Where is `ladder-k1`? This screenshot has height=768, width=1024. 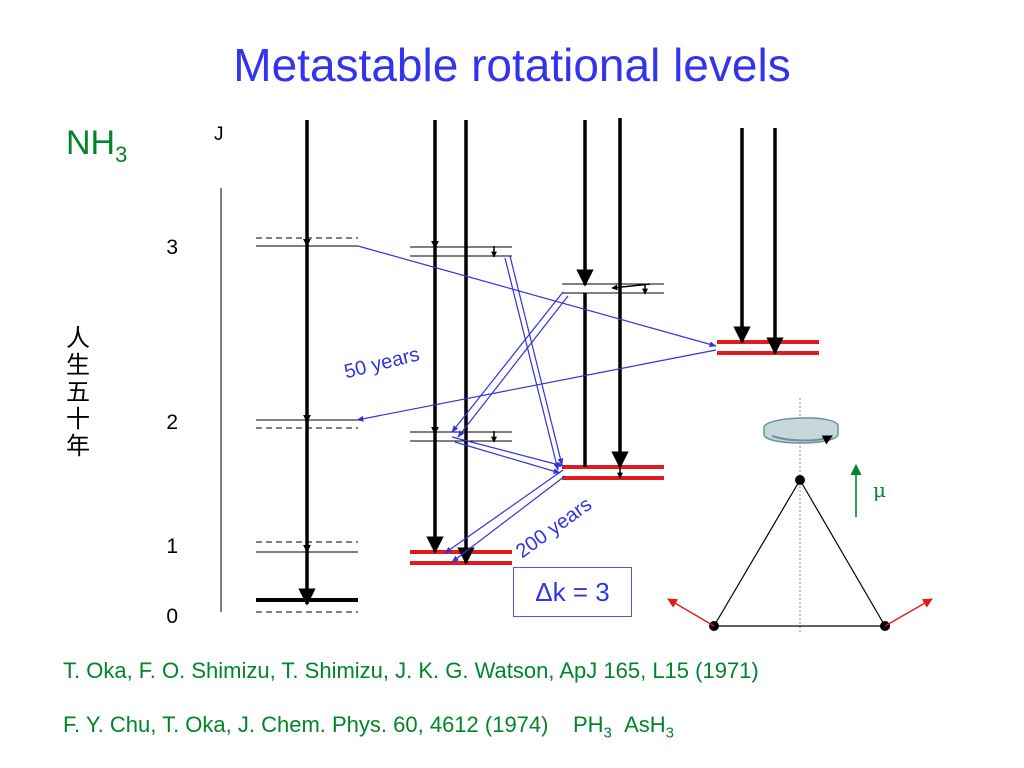 ladder-k1 is located at coordinates (461, 342).